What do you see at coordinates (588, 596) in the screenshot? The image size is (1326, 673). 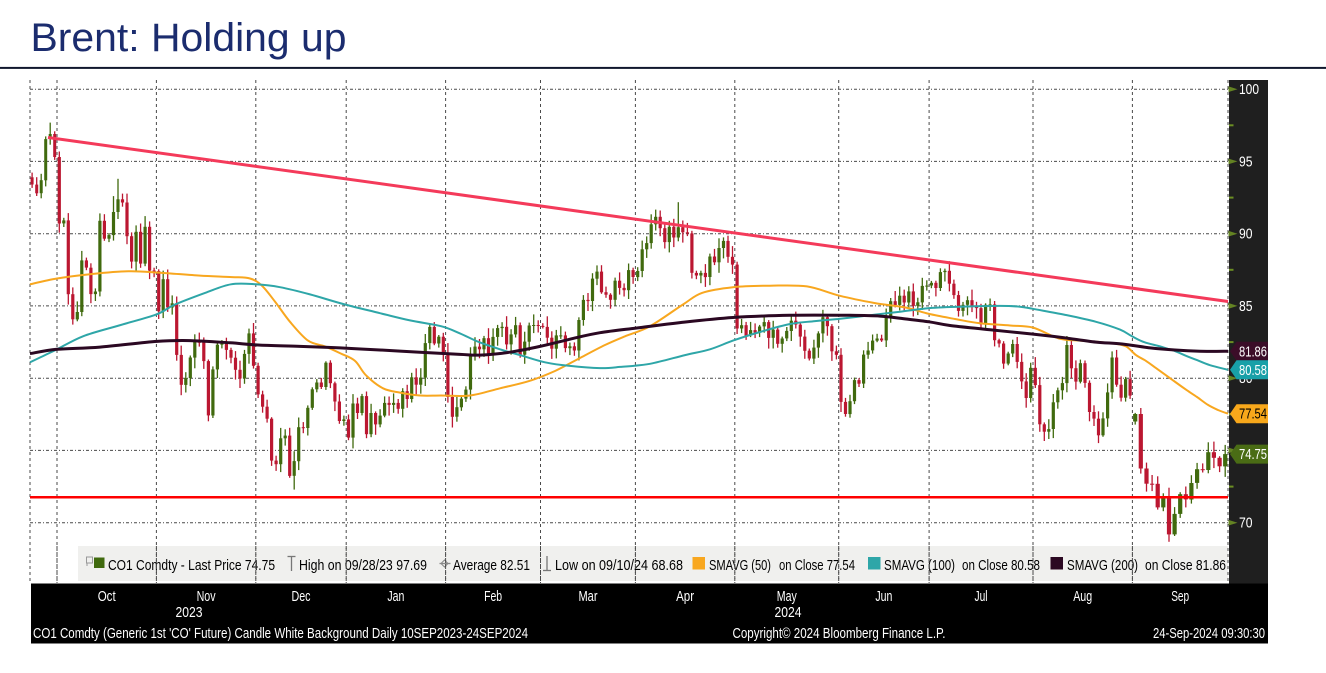 I see `svg-text: Mar` at bounding box center [588, 596].